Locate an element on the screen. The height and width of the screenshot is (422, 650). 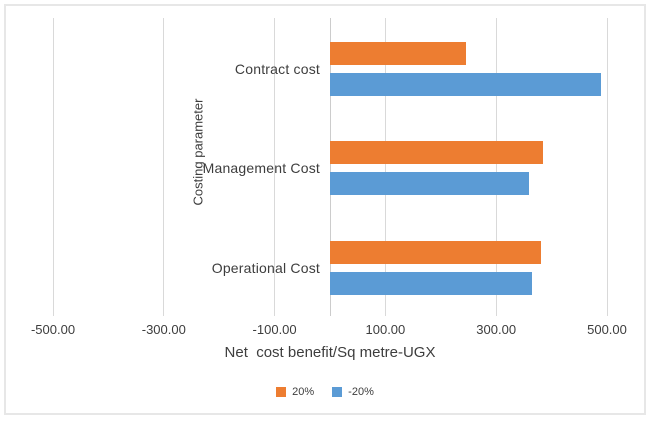
tick-label-500: 500.00 is located at coordinates (607, 329).